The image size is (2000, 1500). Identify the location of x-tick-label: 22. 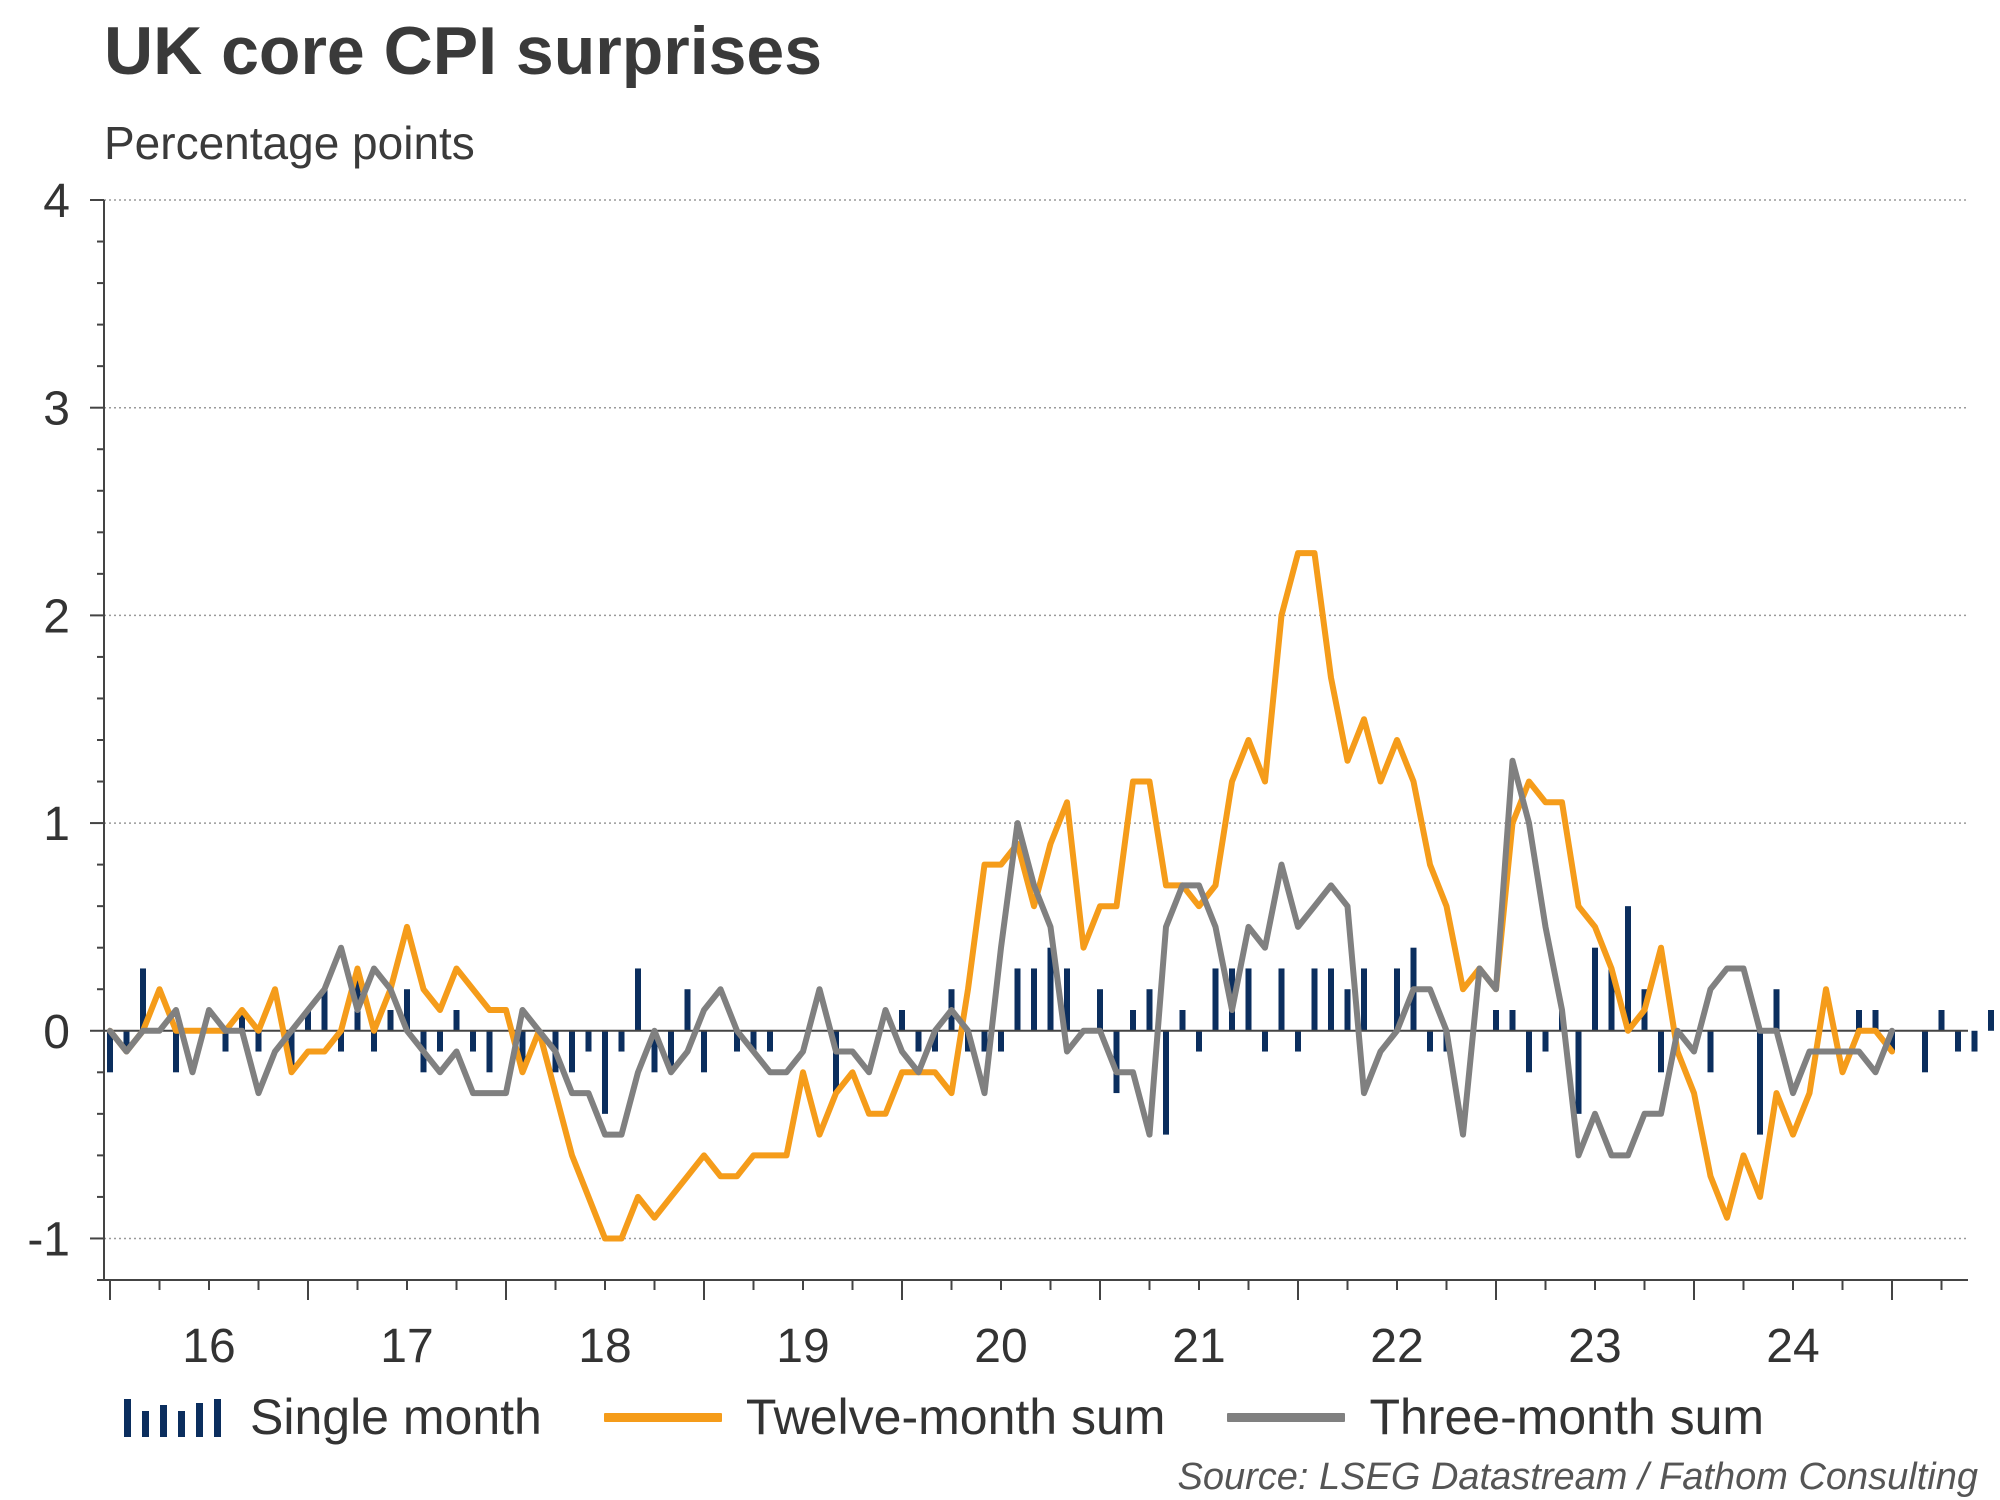
(1396, 1346).